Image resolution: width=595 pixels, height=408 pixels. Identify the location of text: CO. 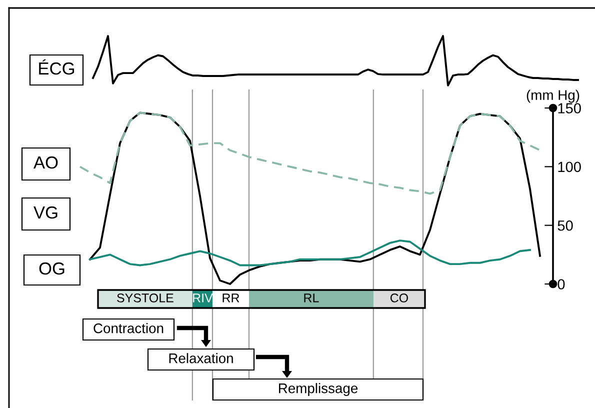
(399, 298).